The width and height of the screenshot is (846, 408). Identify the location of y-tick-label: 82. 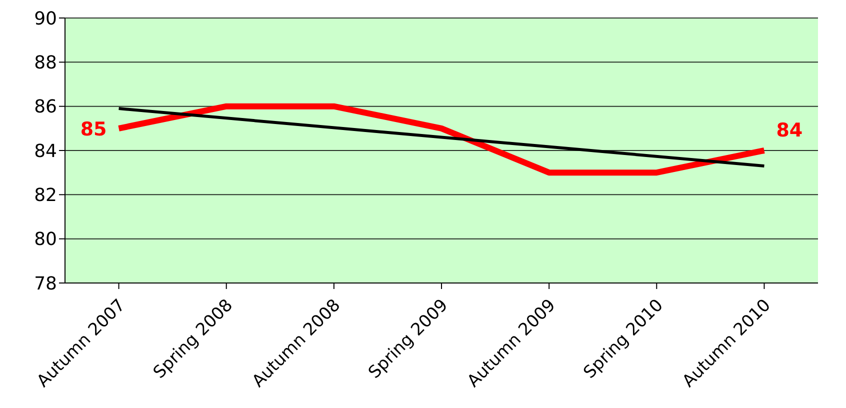
(45, 195).